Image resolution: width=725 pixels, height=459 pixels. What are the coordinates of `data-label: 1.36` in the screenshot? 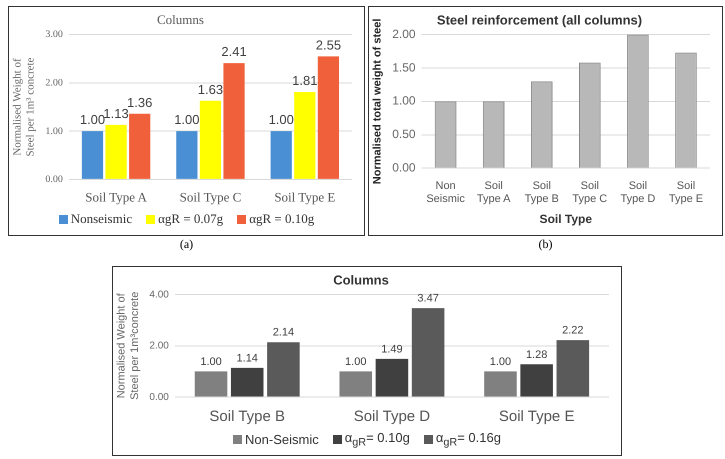 It's located at (139, 102).